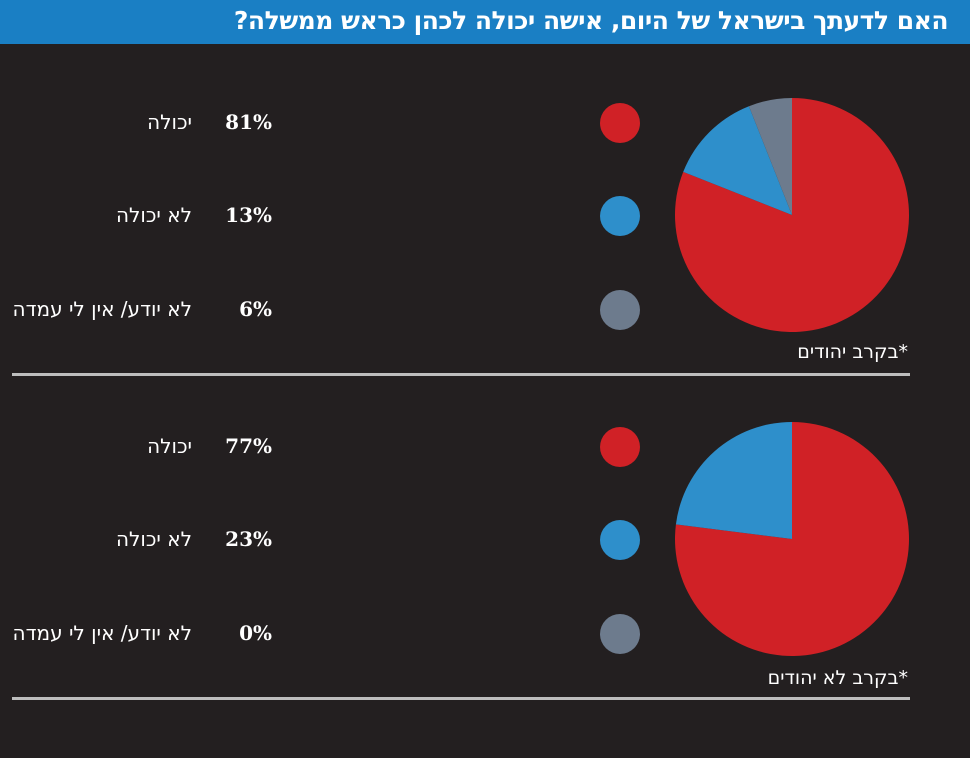 This screenshot has width=970, height=758. Describe the element at coordinates (770, 156) in the screenshot. I see `pie-slice-unknown` at that location.